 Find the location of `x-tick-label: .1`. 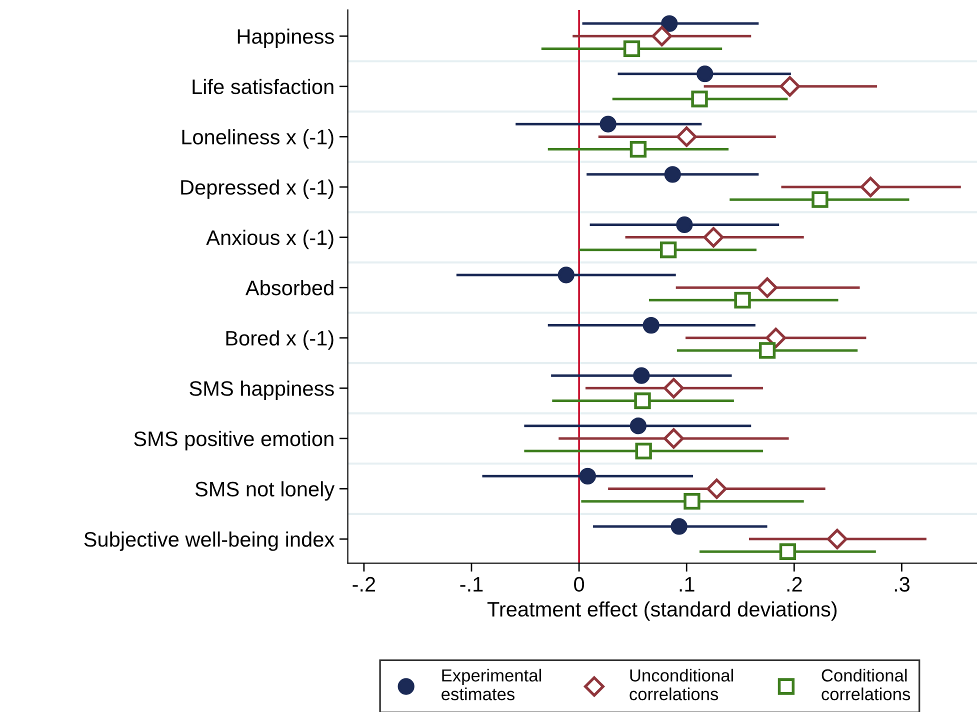

x-tick-label: .1 is located at coordinates (687, 584).